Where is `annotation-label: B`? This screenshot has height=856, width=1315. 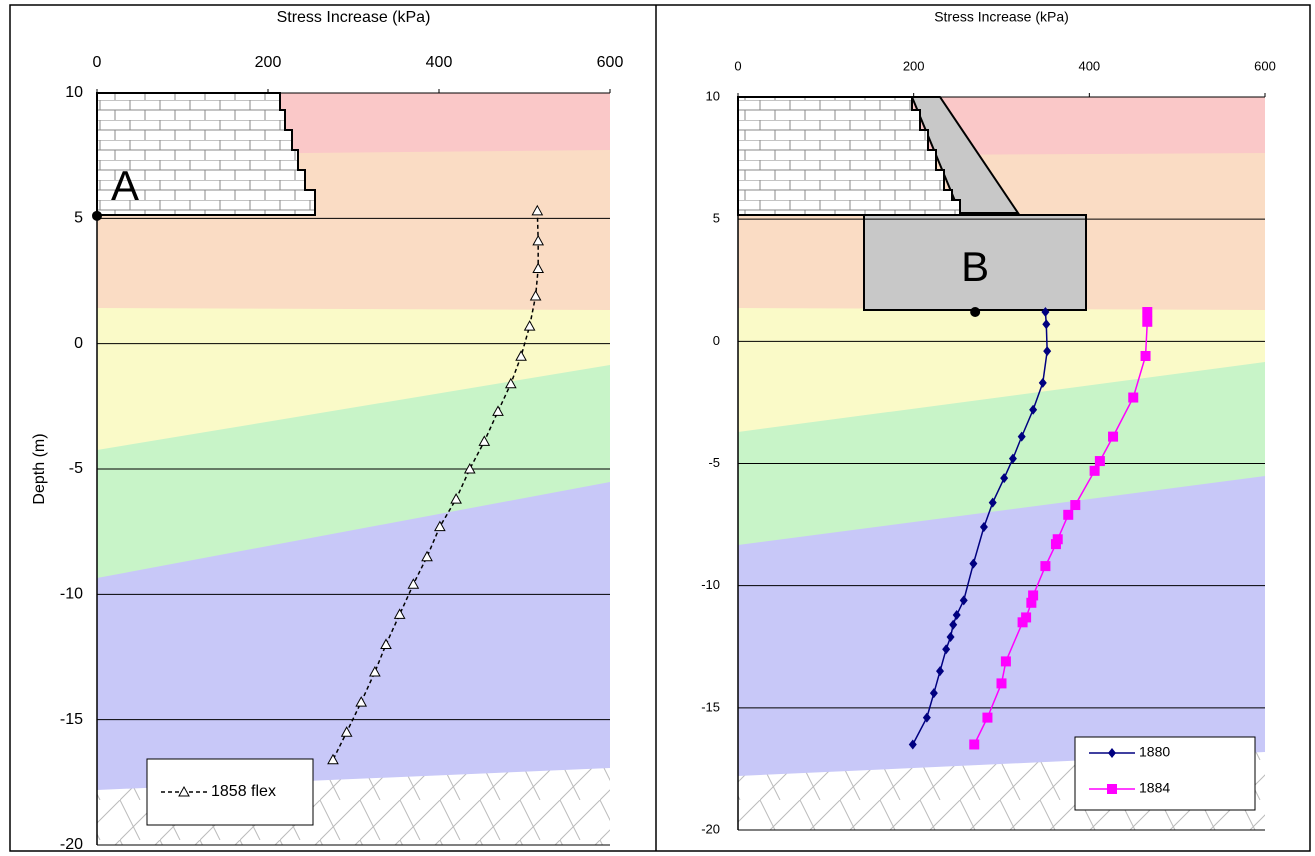
annotation-label: B is located at coordinates (975, 266).